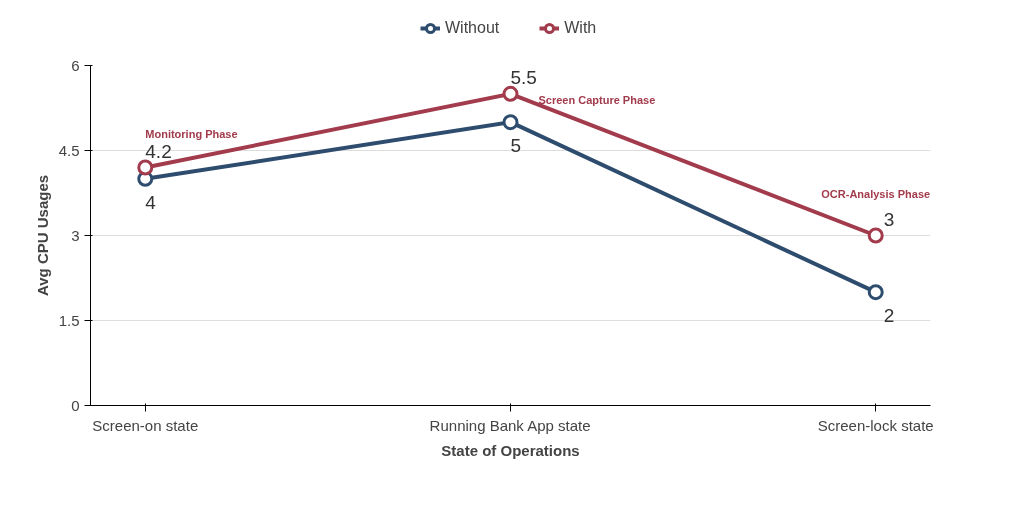 The height and width of the screenshot is (506, 1011). Describe the element at coordinates (42, 235) in the screenshot. I see `y-axis-title: Avg CPU Usages` at that location.